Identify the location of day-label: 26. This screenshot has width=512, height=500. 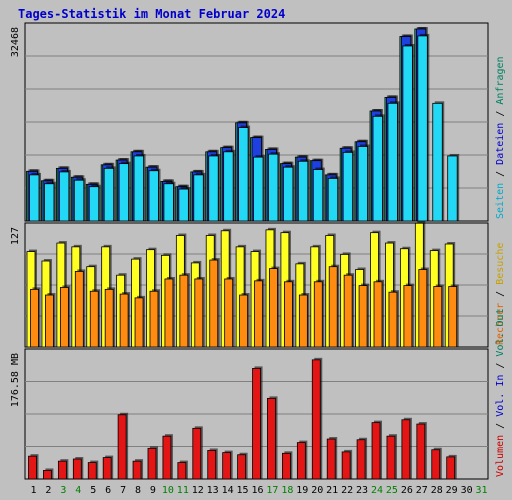
(407, 490).